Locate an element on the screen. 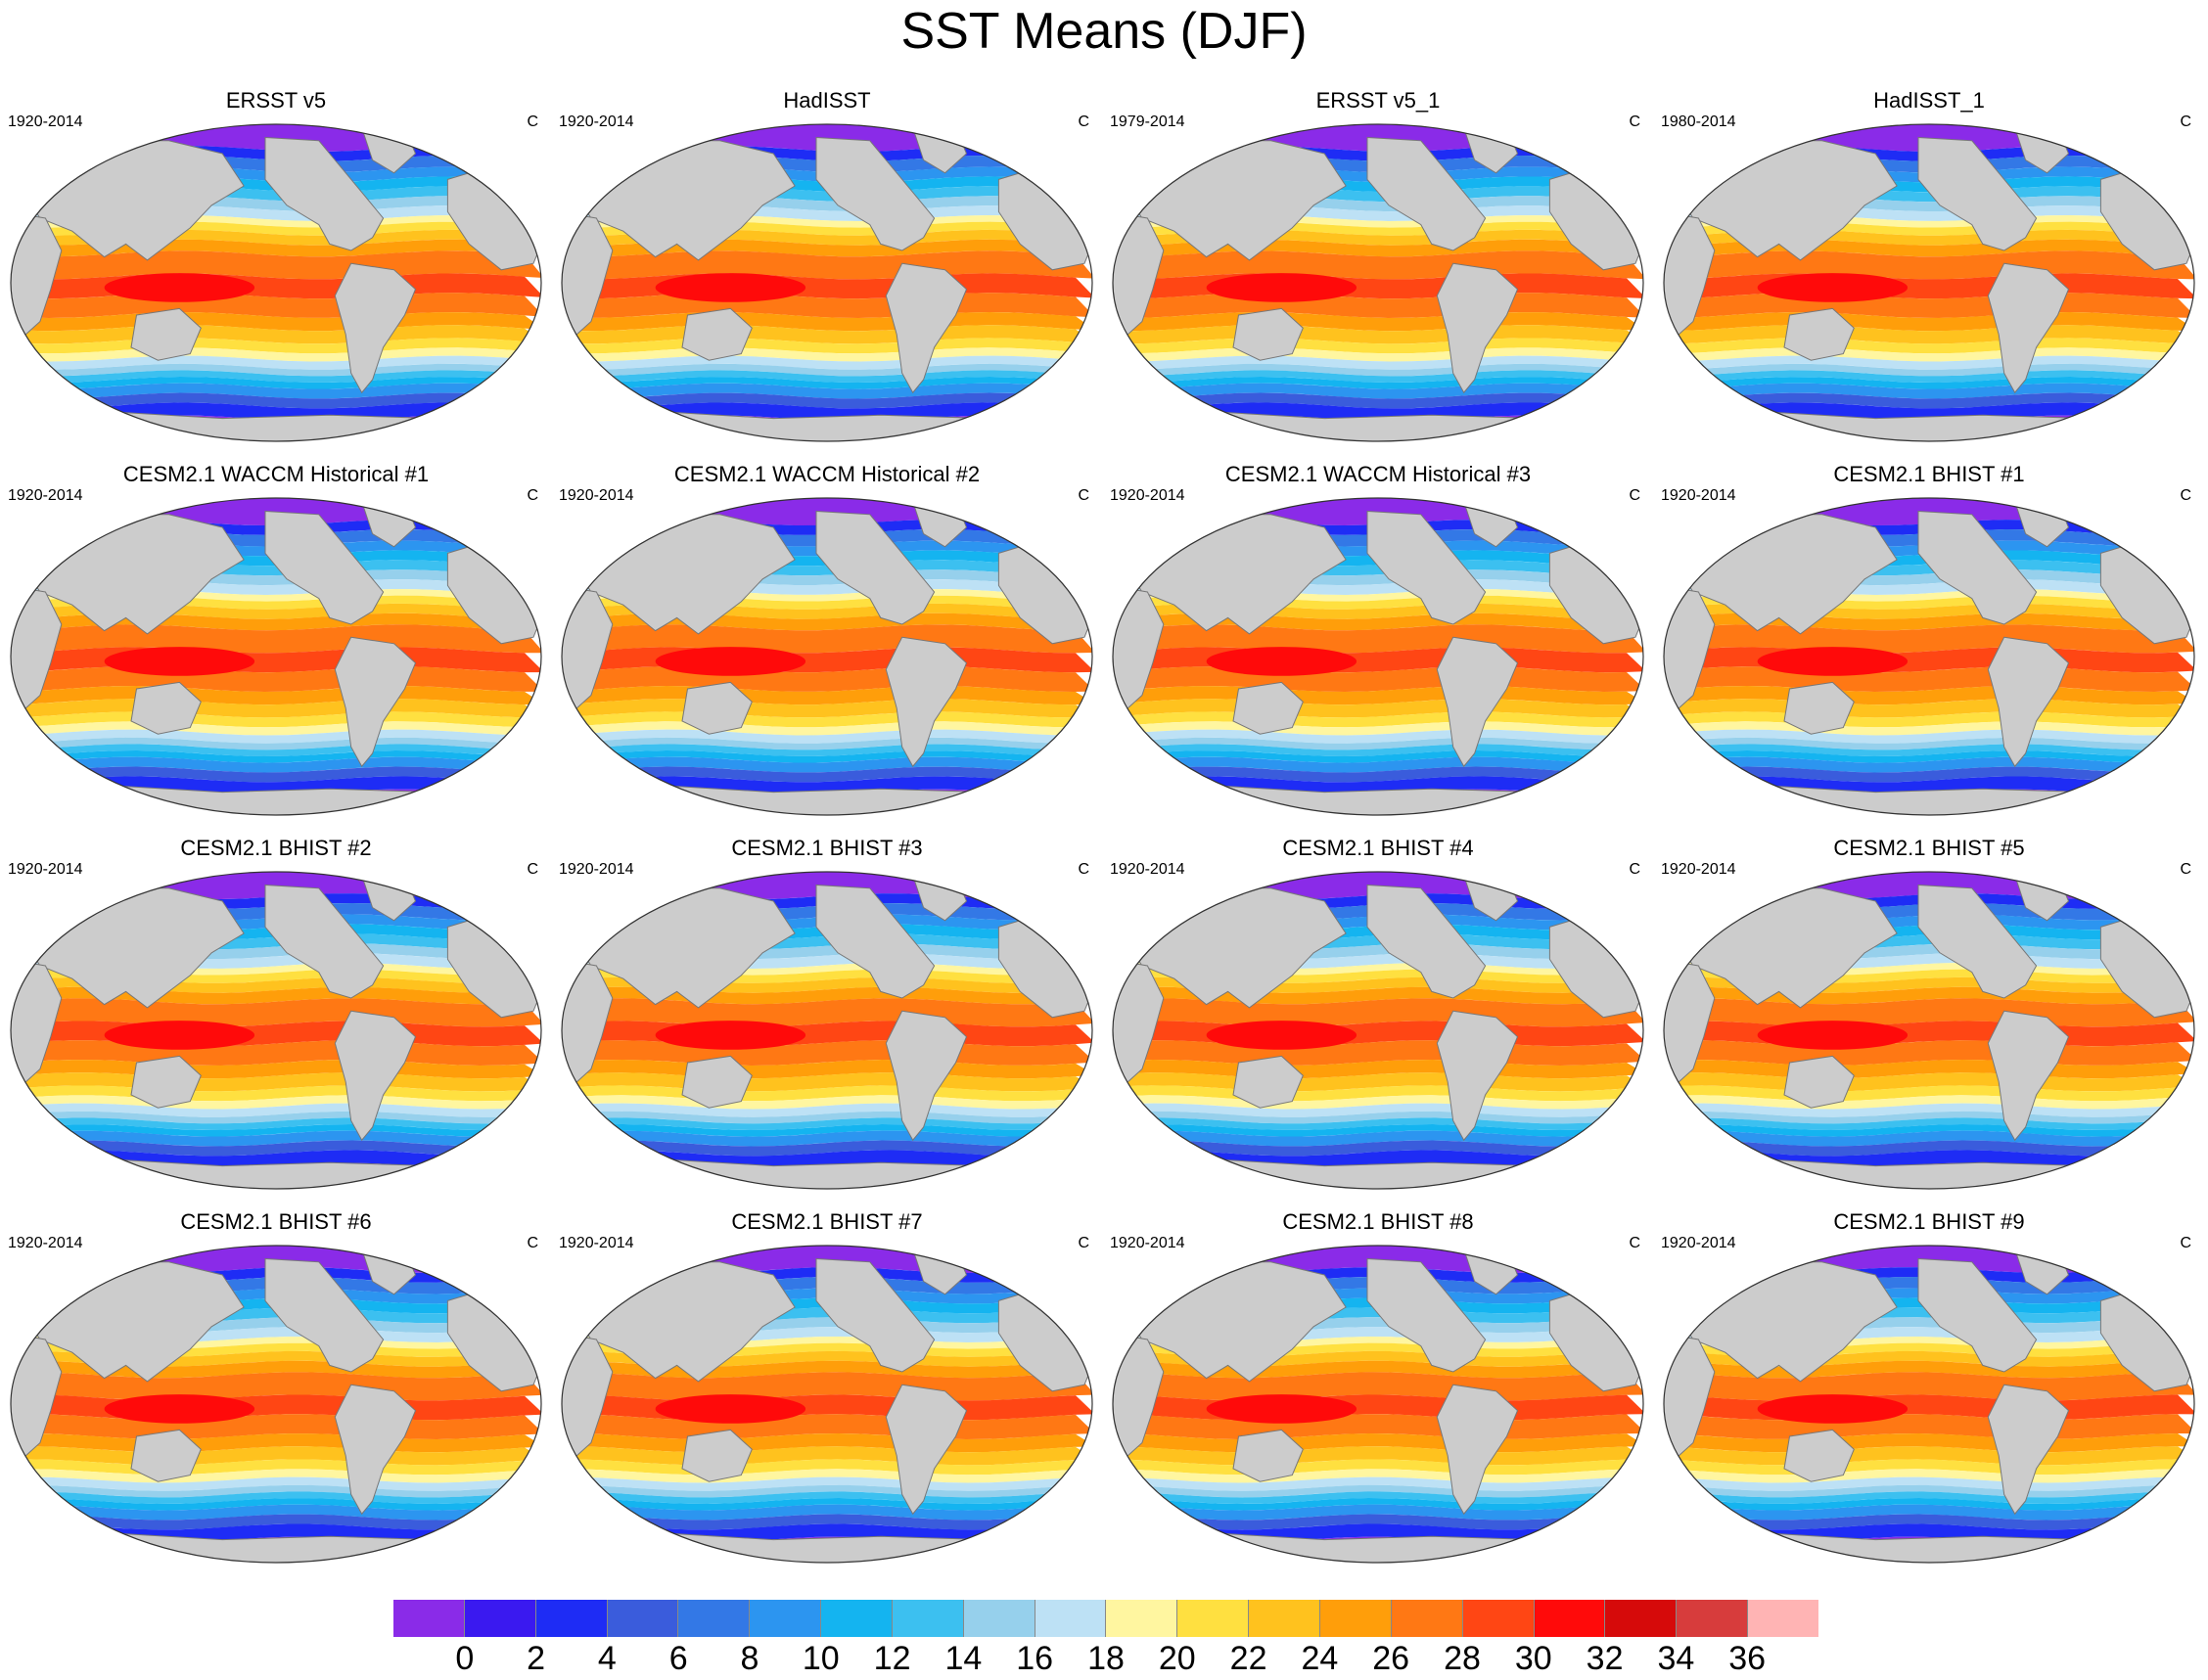 Image resolution: width=2208 pixels, height=1680 pixels. colorbar-tick-label: 34 is located at coordinates (1676, 1658).